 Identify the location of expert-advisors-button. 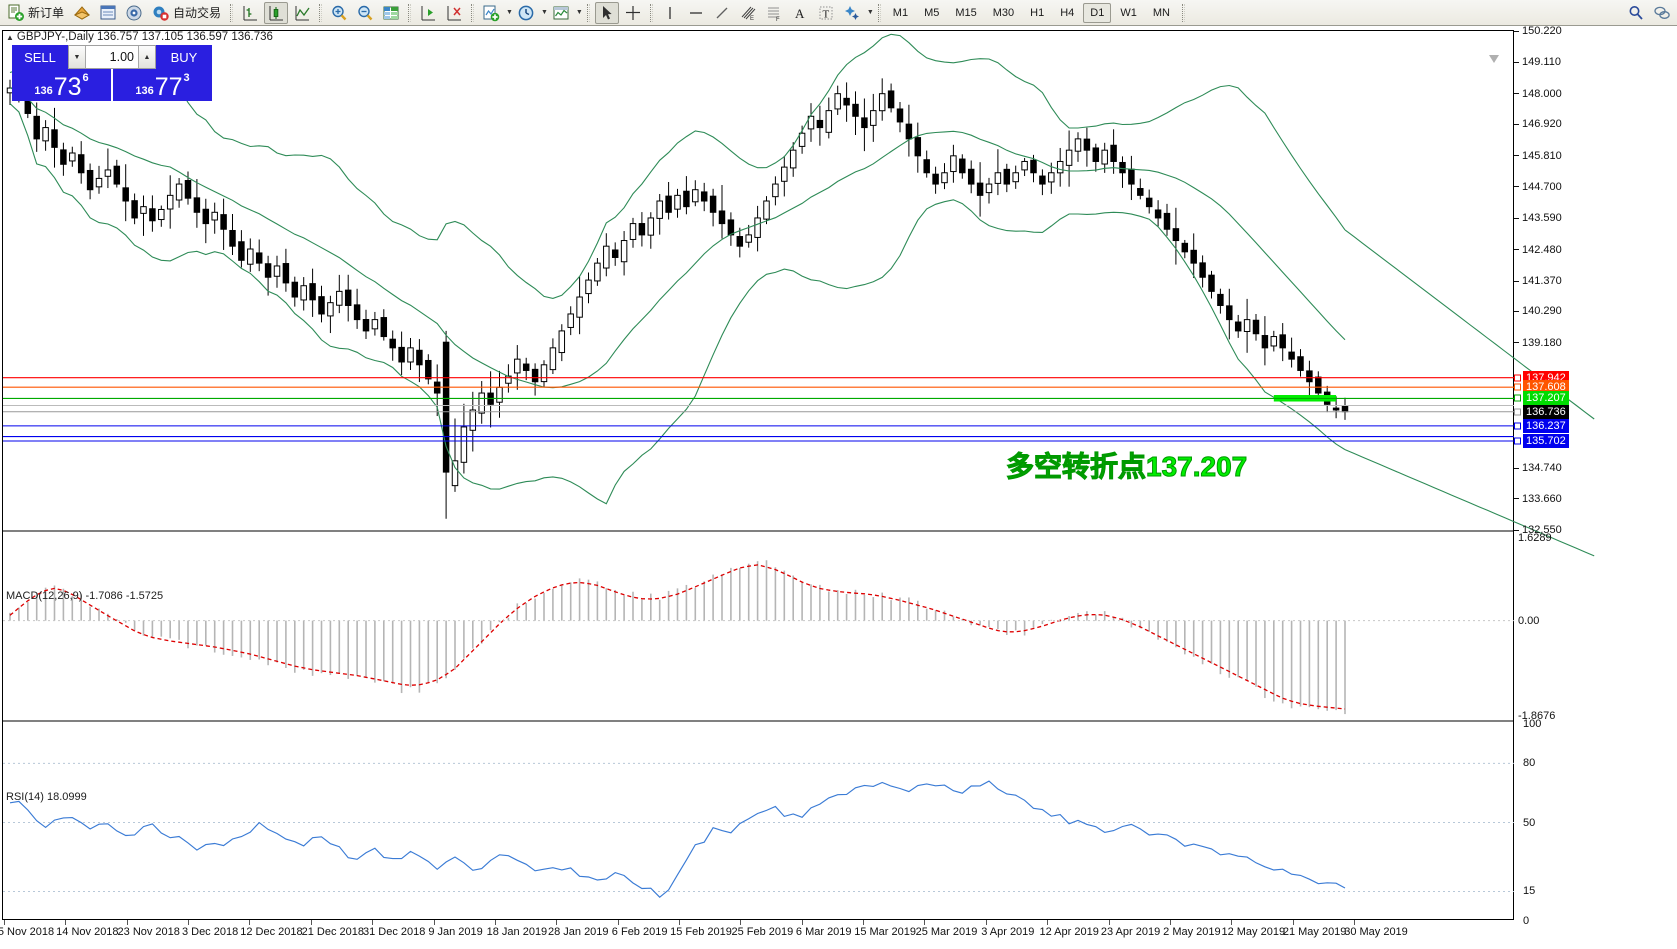
(82, 13).